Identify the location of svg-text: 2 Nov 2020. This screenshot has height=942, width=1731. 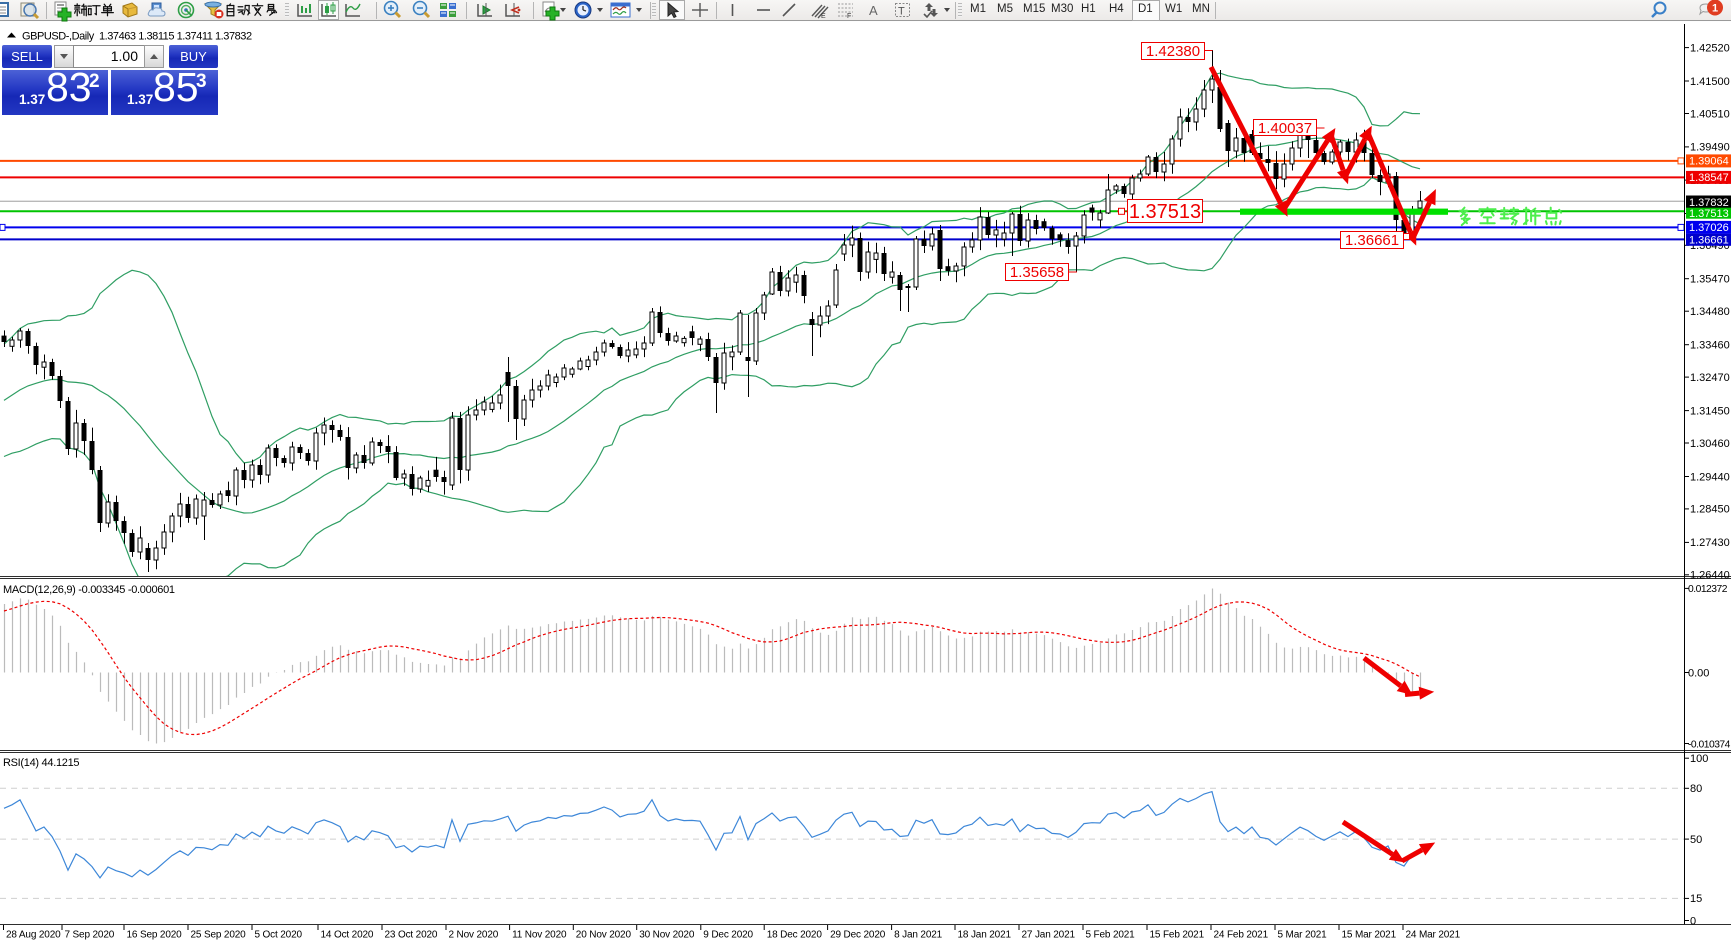
(474, 935).